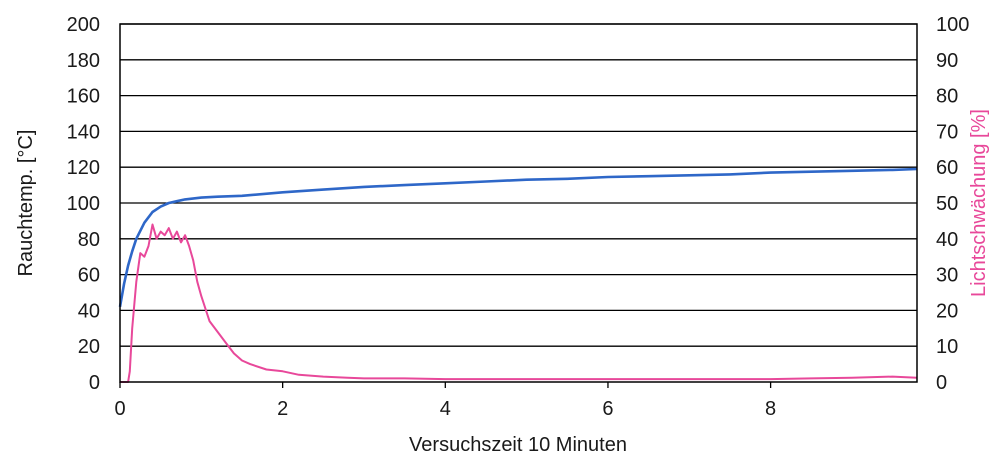 The width and height of the screenshot is (1004, 463). Describe the element at coordinates (518, 445) in the screenshot. I see `x-axis-title: Versuchszeit 10 Minuten` at that location.